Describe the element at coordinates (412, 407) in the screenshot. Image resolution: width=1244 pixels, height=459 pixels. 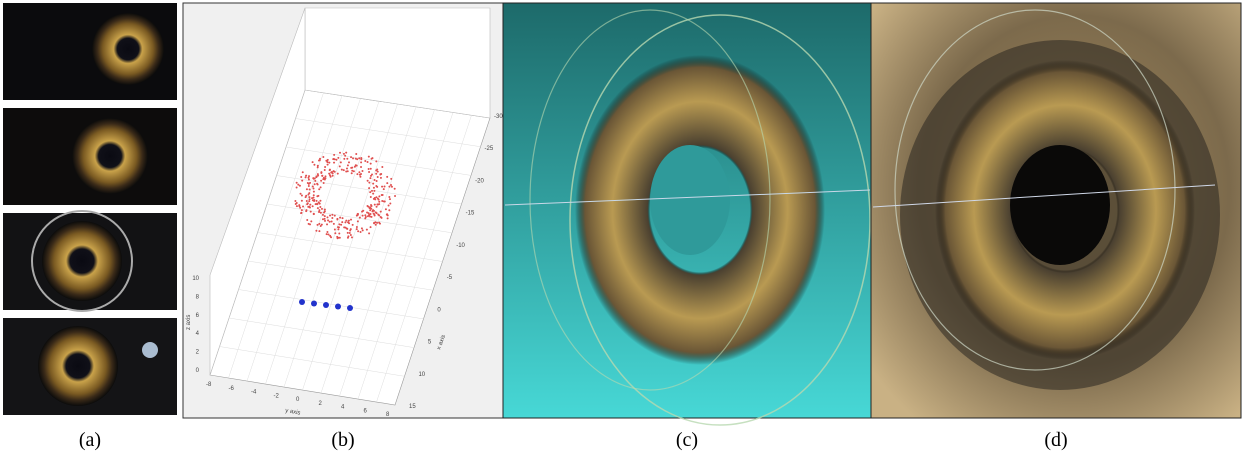
I see `tick-label: 15` at that location.